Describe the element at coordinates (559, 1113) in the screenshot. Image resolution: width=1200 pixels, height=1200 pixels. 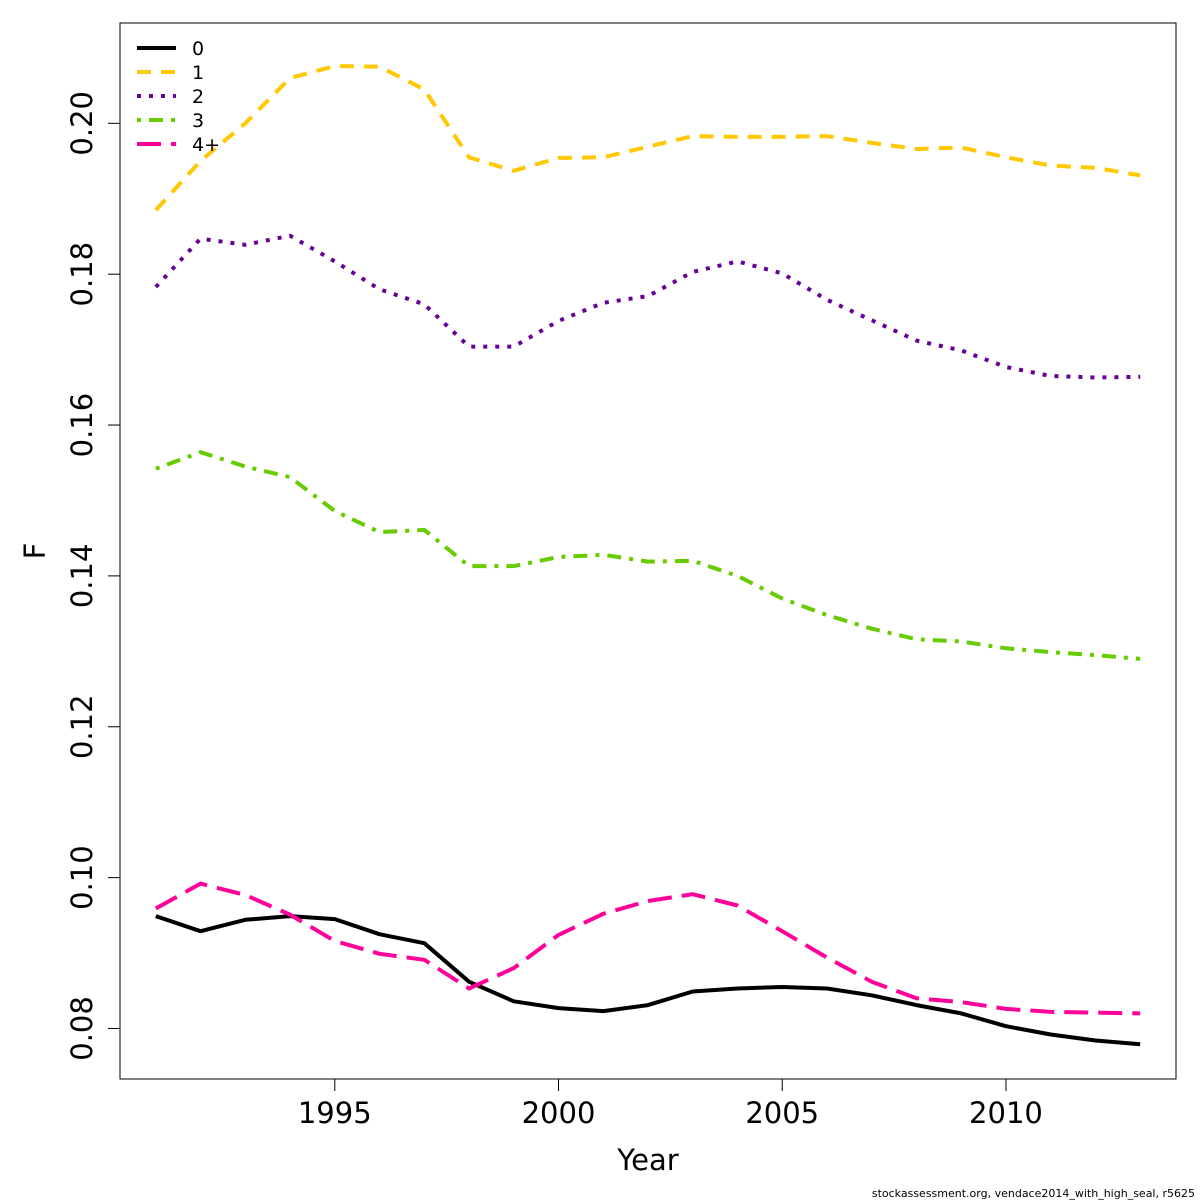
I see `x-tick-label: 2000` at that location.